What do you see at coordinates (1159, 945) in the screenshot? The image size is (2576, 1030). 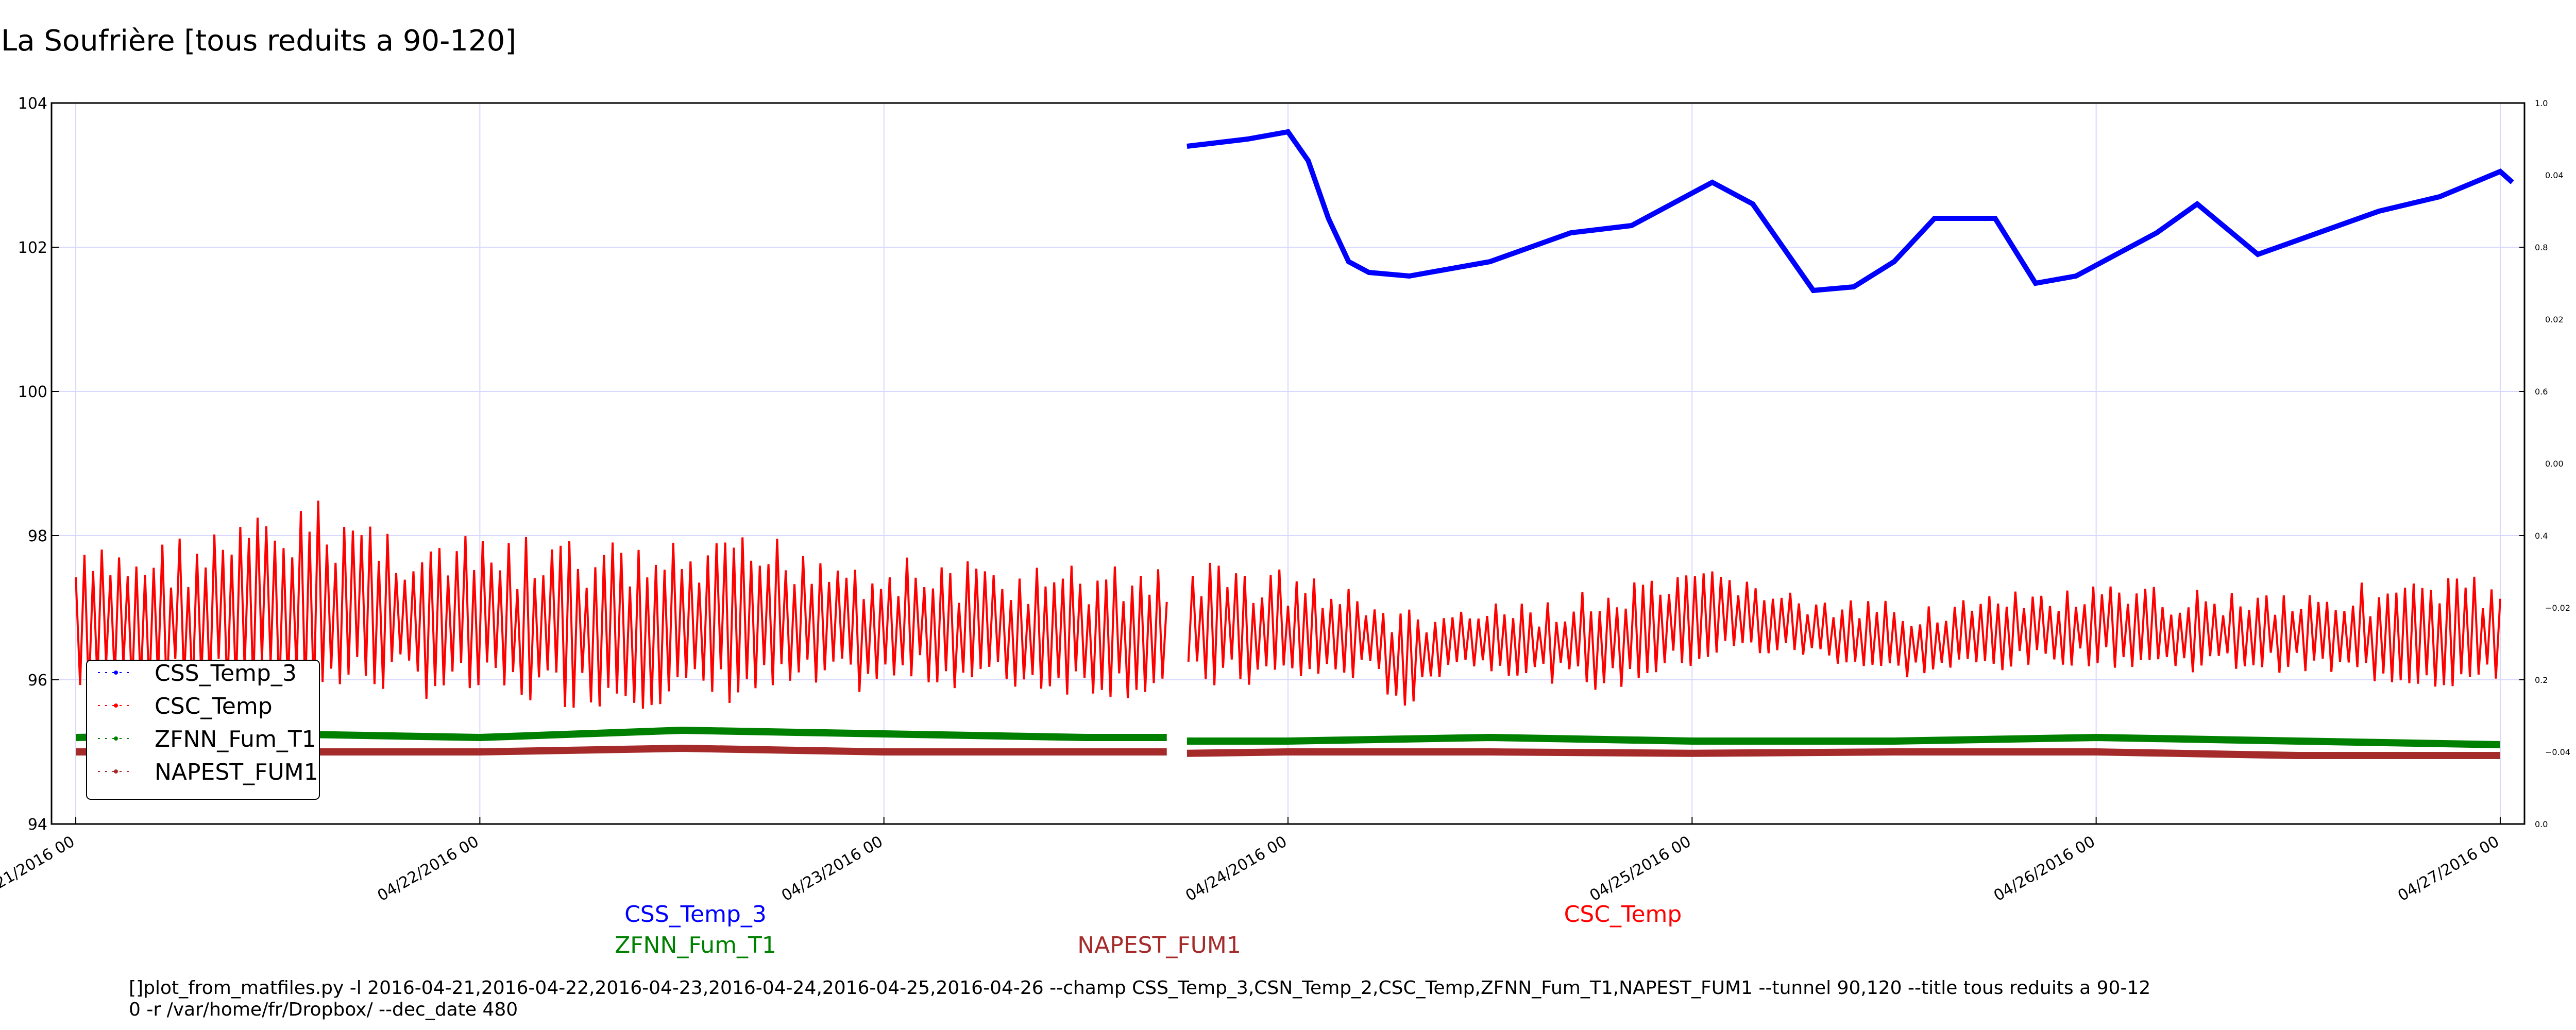 I see `label-napest-fum1: NAPEST_FUM1` at bounding box center [1159, 945].